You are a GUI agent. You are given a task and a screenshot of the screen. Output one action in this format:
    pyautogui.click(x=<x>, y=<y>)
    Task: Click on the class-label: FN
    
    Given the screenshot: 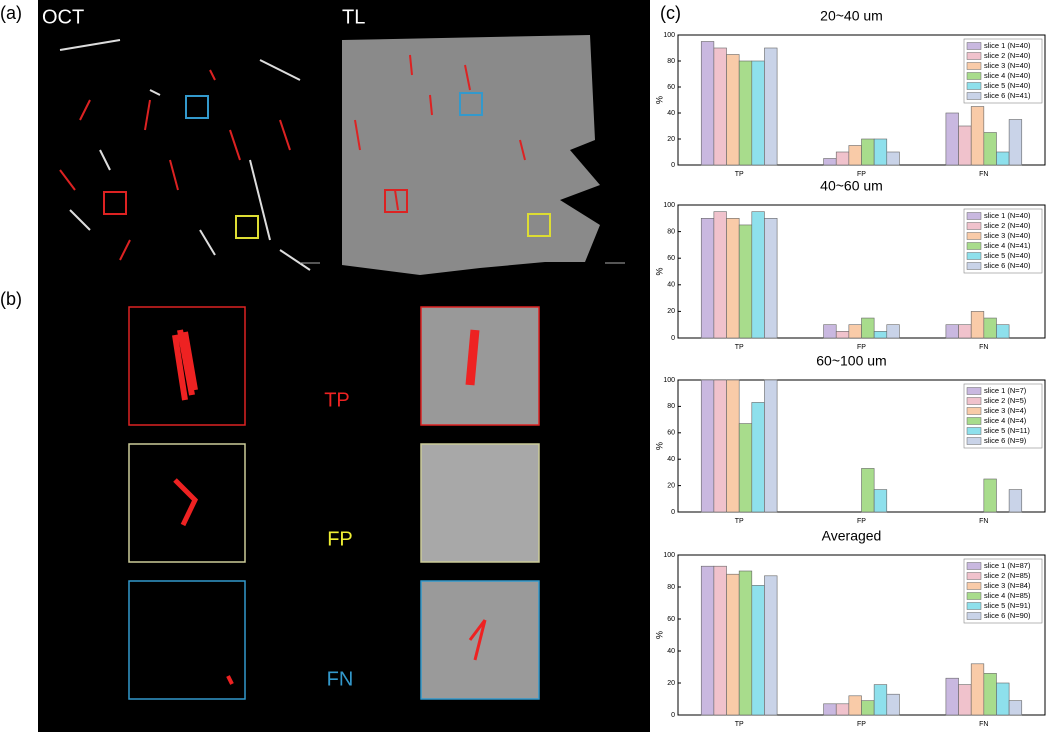 What is the action you would take?
    pyautogui.click(x=340, y=679)
    